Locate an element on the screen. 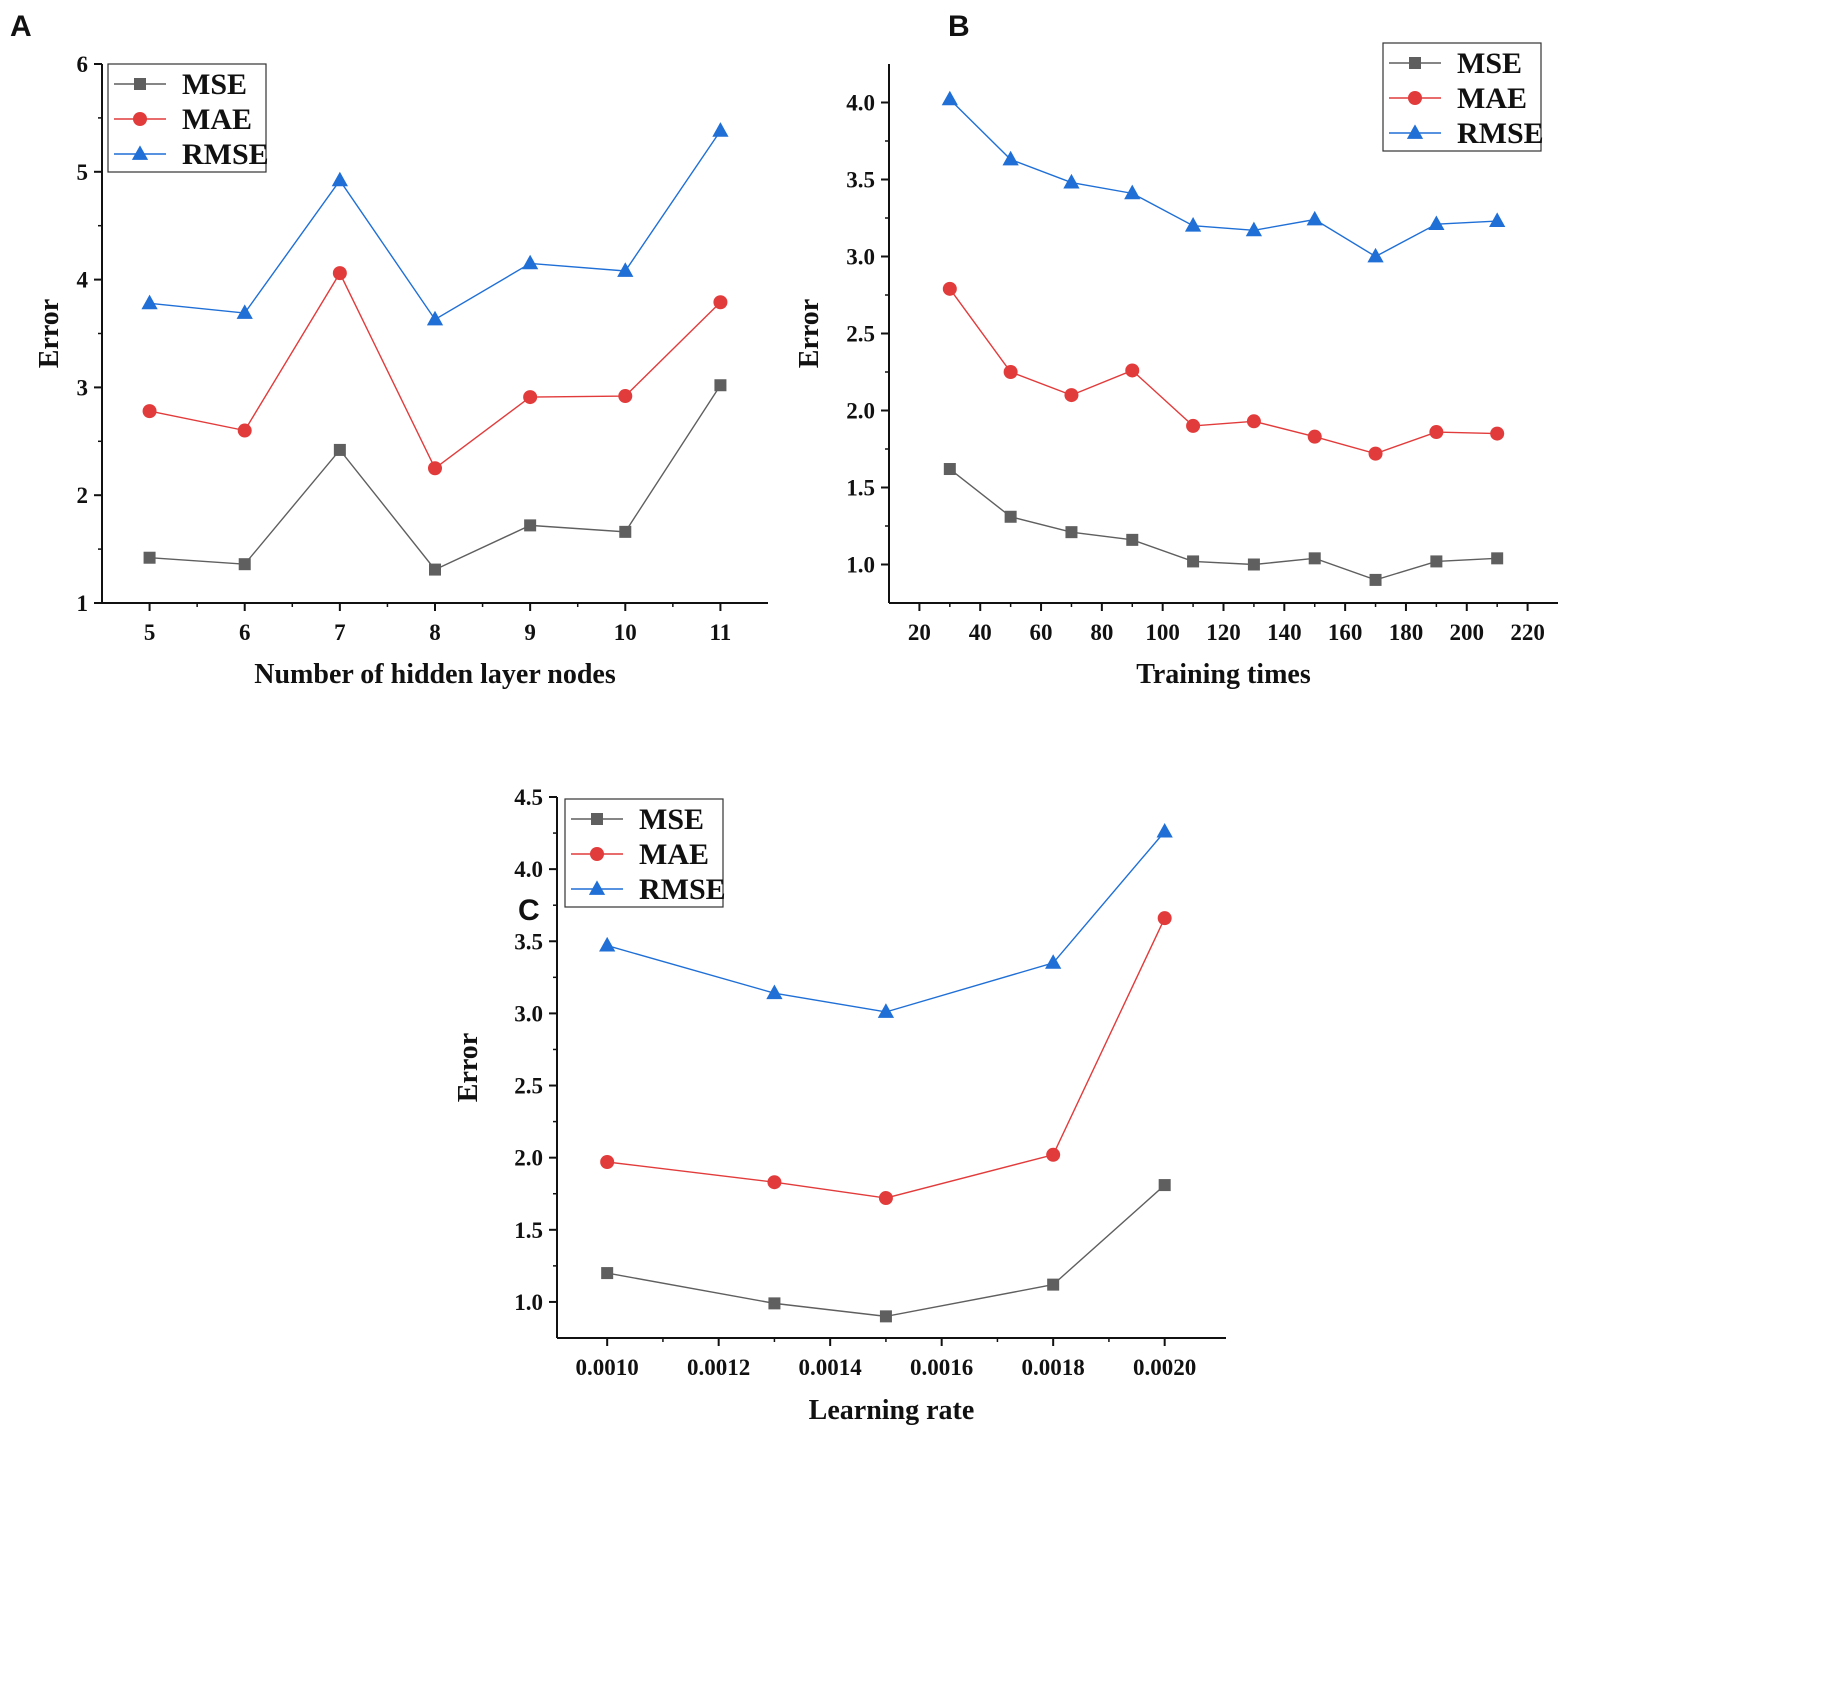  x-tick-label: 9 is located at coordinates (530, 632).